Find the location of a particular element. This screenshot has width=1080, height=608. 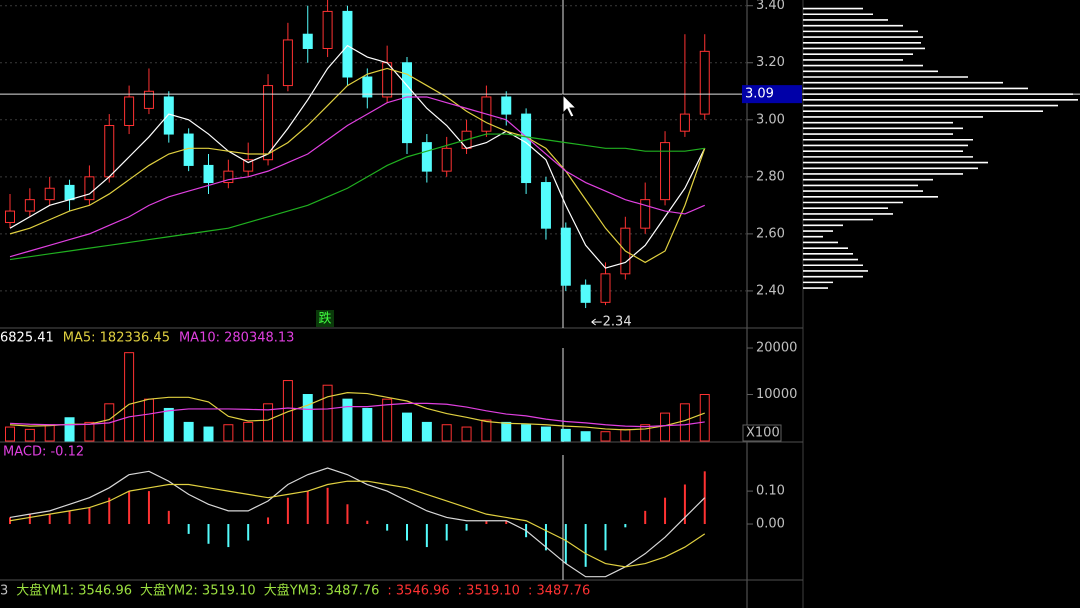

macd-title: MACD: -0.12 is located at coordinates (43, 452).